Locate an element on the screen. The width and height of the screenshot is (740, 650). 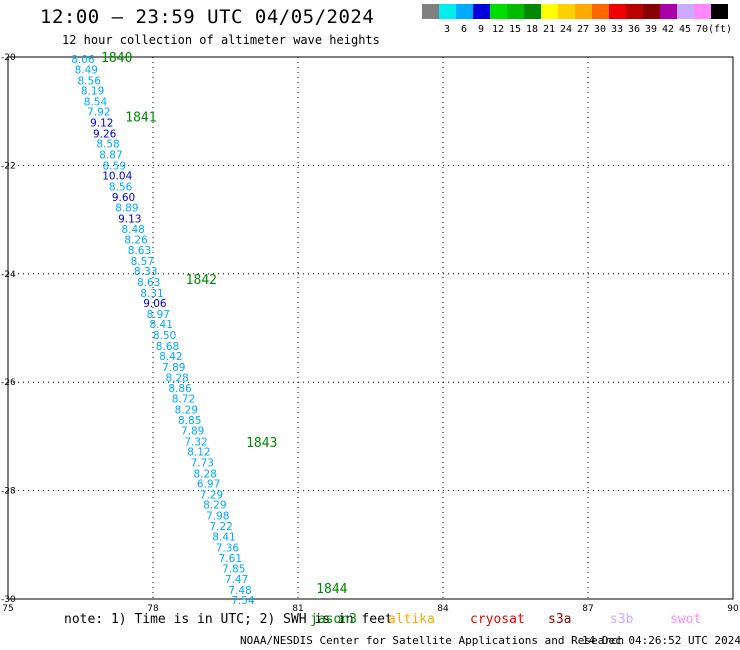
swh-value: 8.48 is located at coordinates (132, 230).